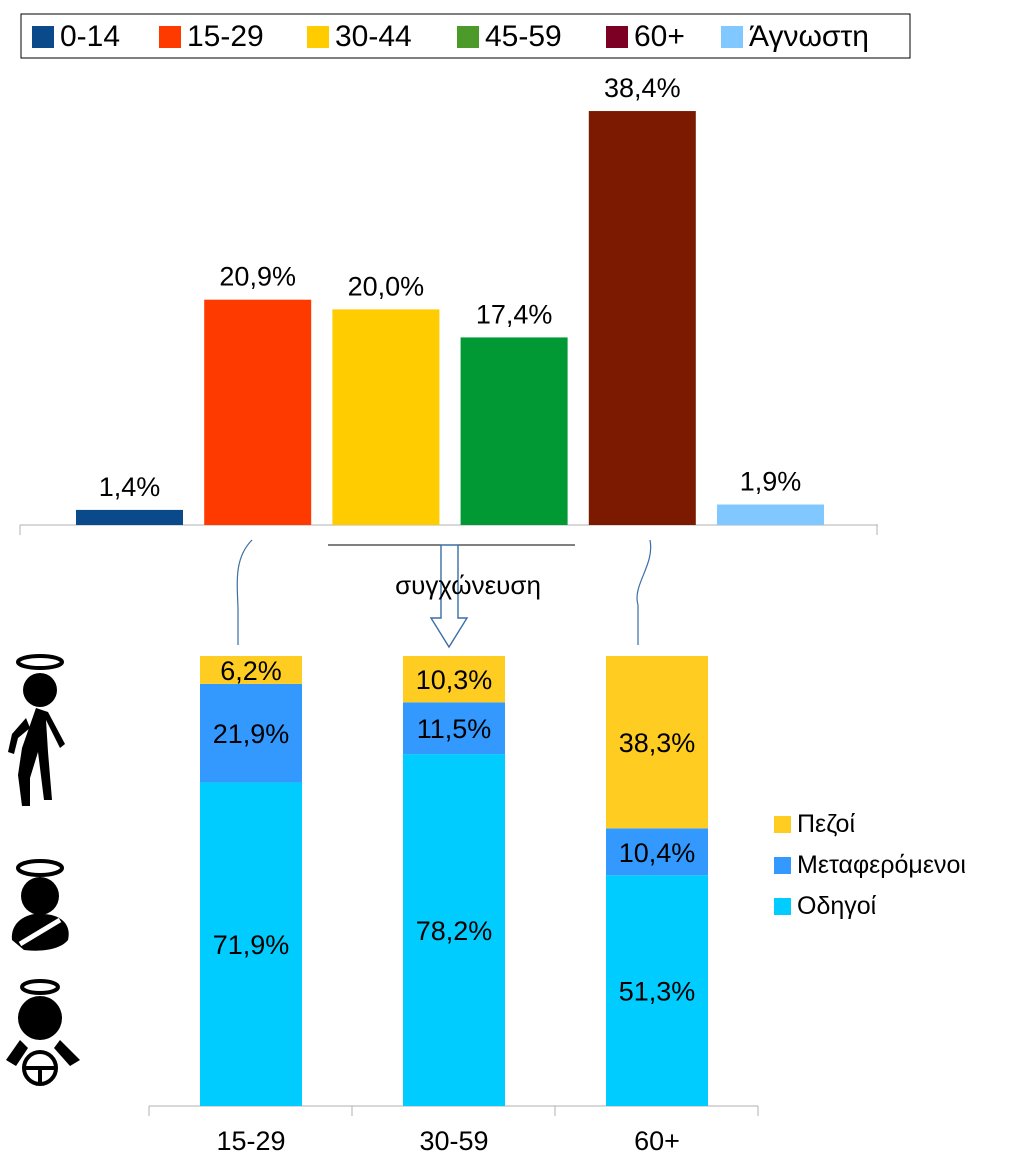 This screenshot has width=1014, height=1155. What do you see at coordinates (36, 730) in the screenshot?
I see `pedestrian-icon` at bounding box center [36, 730].